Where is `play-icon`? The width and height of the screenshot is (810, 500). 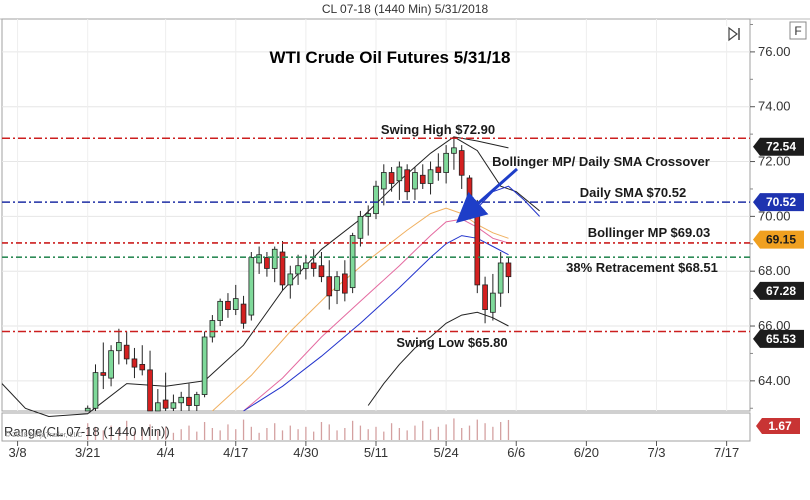 play-icon is located at coordinates (733, 34).